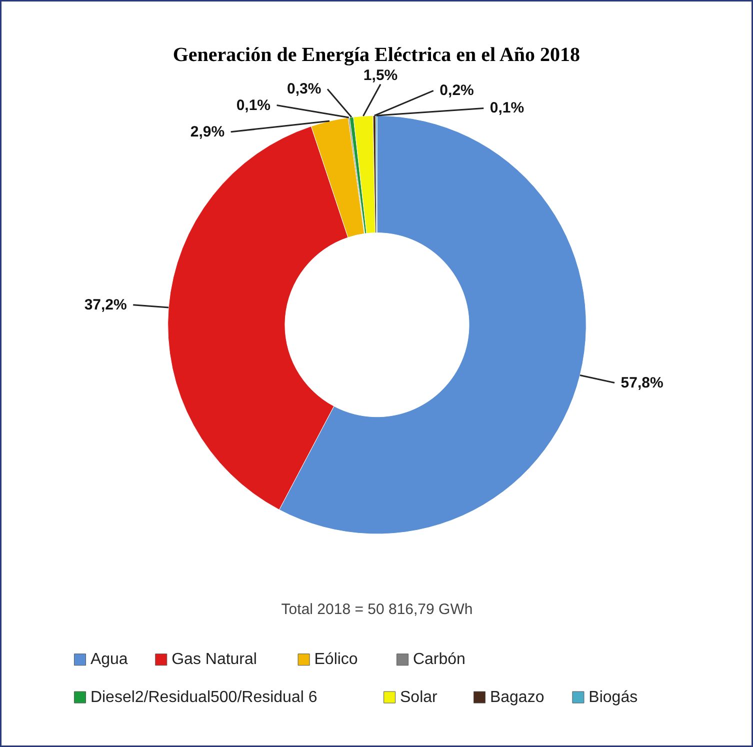 This screenshot has height=747, width=753. I want to click on data-label: 1,5%, so click(380, 75).